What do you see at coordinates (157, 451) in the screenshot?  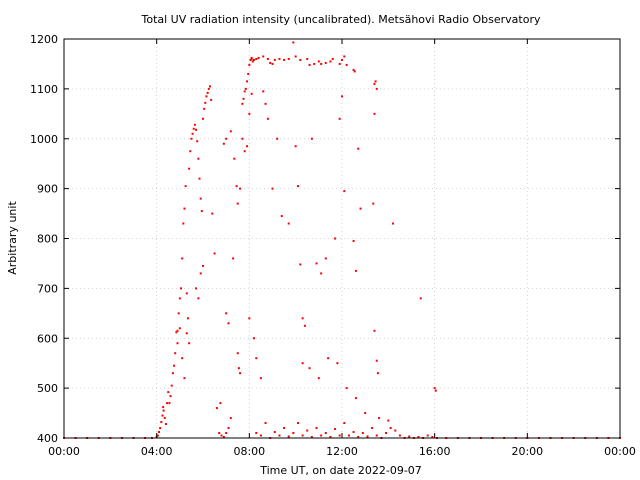 I see `x-tick-label: 04:00` at bounding box center [157, 451].